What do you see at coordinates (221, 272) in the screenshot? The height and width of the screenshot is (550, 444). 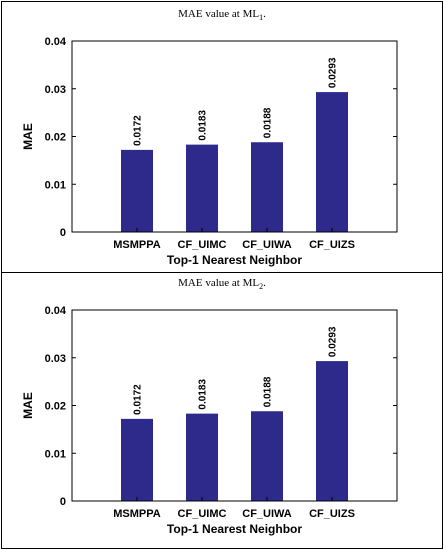 I see `panel-divider` at bounding box center [221, 272].